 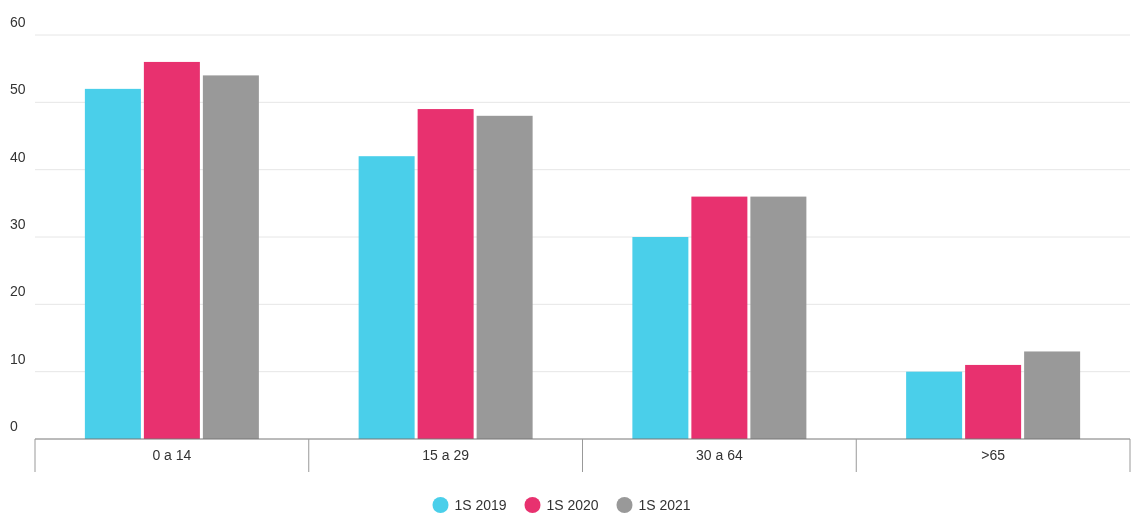 What do you see at coordinates (18, 291) in the screenshot?
I see `y-tick-label: 20` at bounding box center [18, 291].